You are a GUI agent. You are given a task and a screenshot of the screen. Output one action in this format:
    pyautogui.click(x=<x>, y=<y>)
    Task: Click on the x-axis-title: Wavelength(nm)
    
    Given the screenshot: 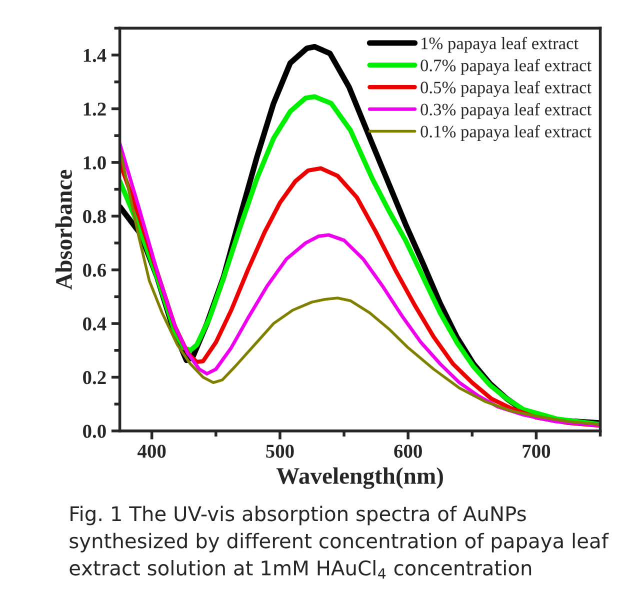 What is the action you would take?
    pyautogui.click(x=359, y=478)
    